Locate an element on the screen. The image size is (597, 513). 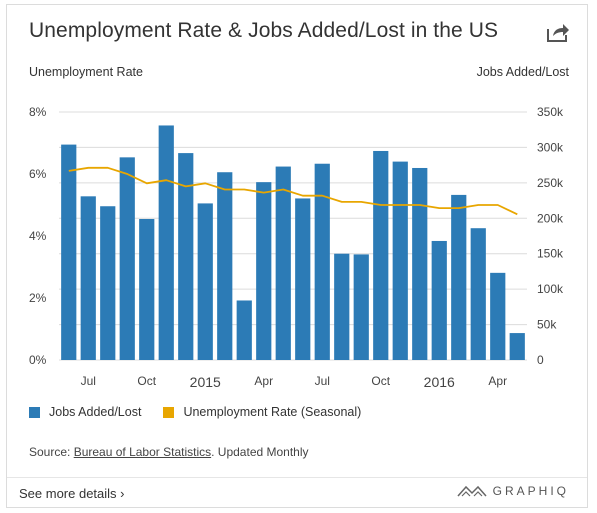
share-icon is located at coordinates (558, 32).